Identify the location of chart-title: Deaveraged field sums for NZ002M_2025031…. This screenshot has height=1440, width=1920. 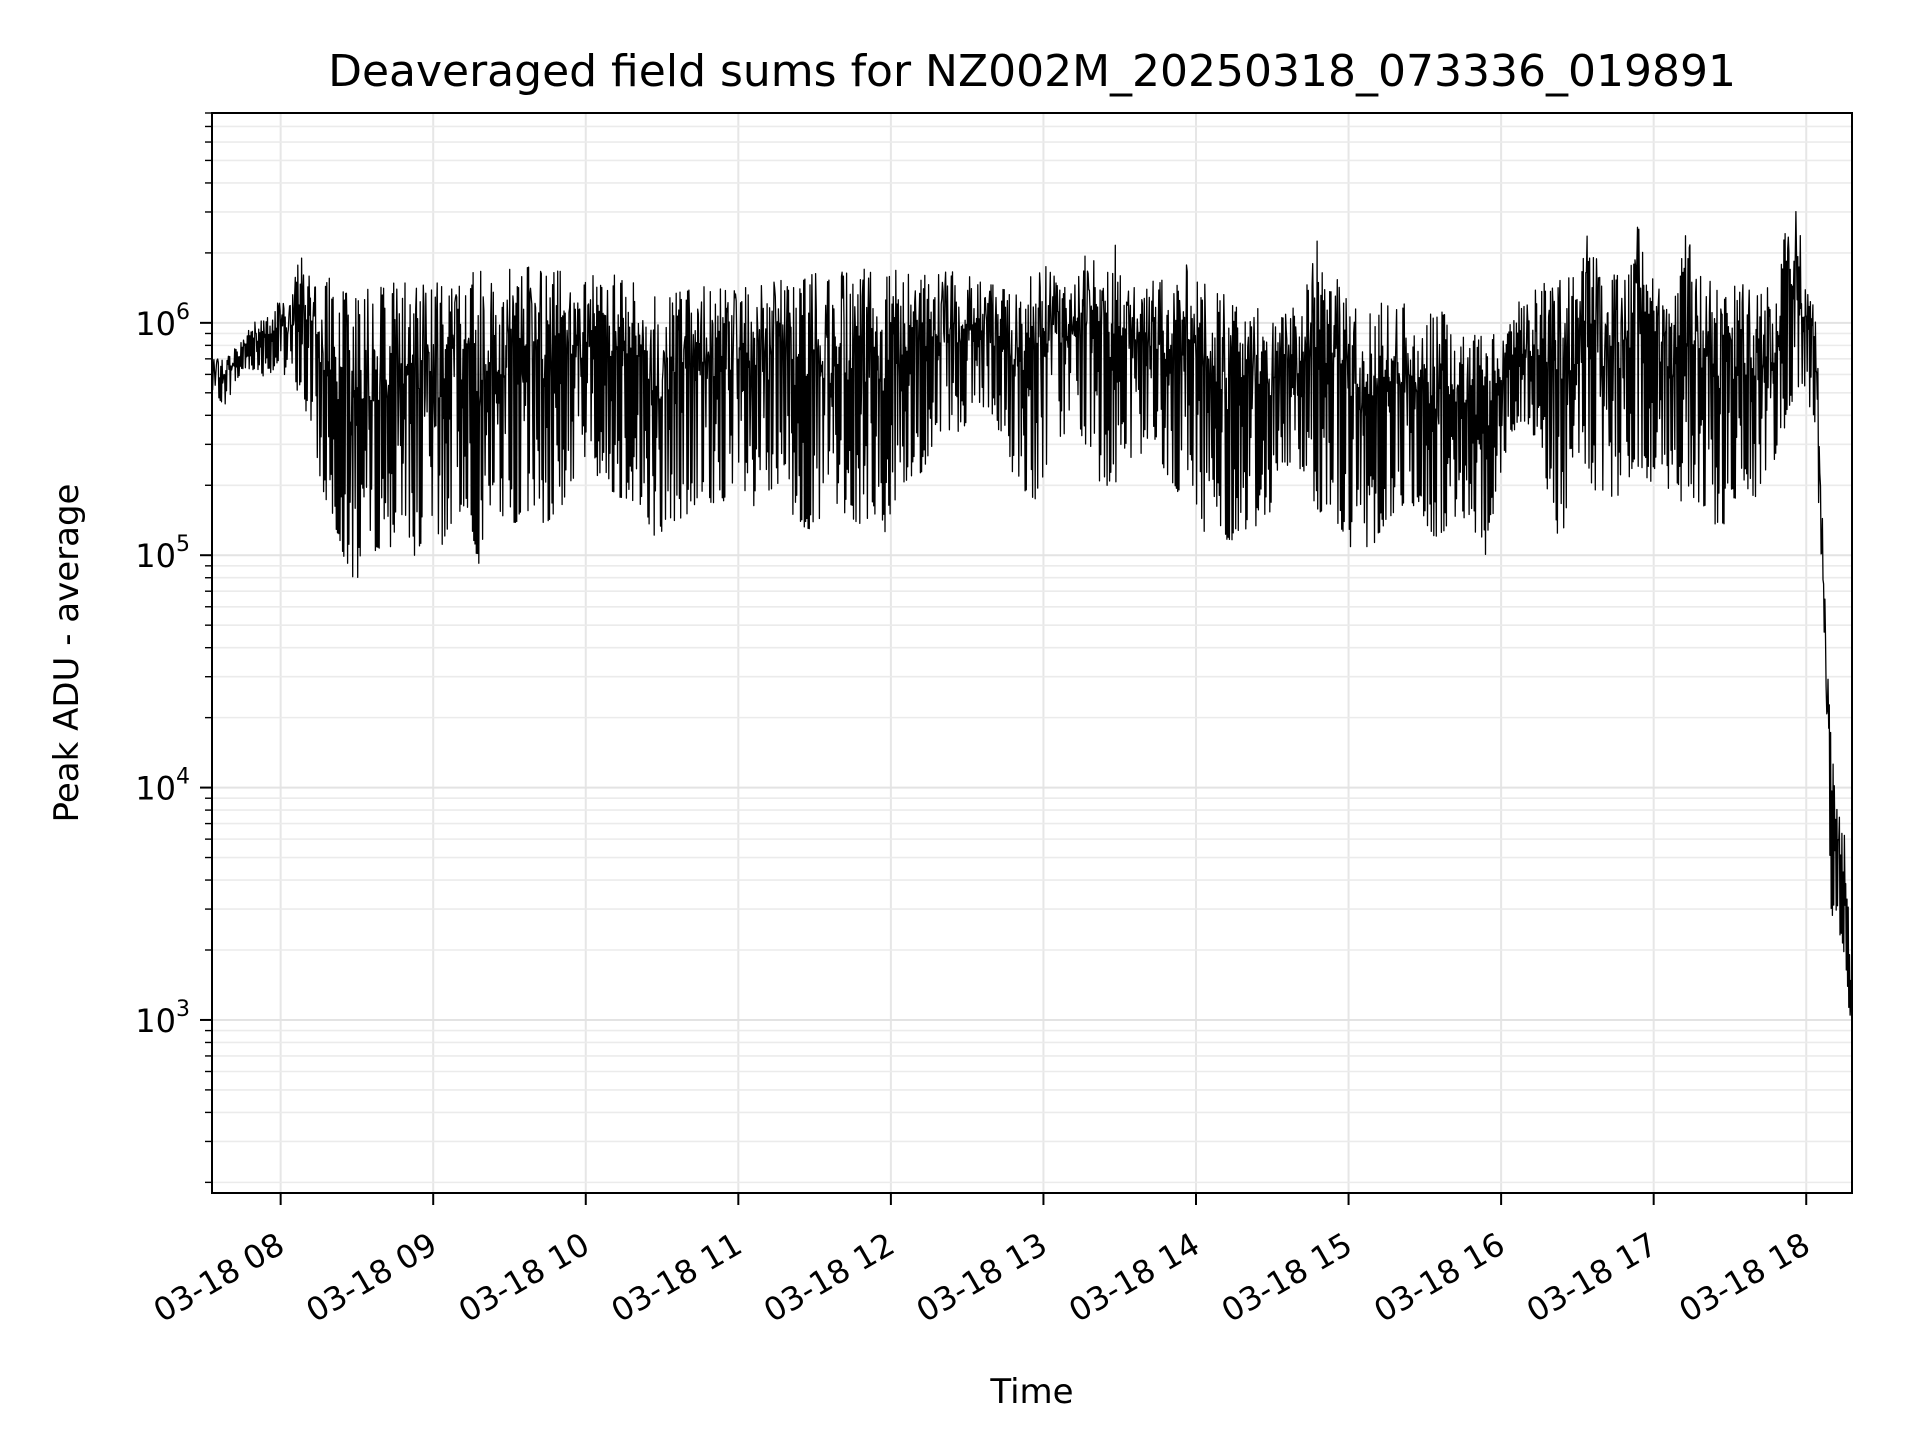
(1032, 71).